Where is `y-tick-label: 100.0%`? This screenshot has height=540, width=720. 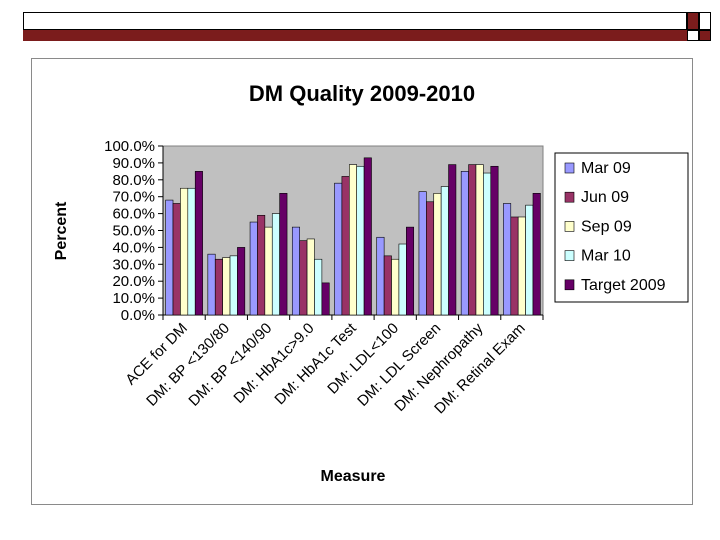
y-tick-label: 100.0% is located at coordinates (129, 146).